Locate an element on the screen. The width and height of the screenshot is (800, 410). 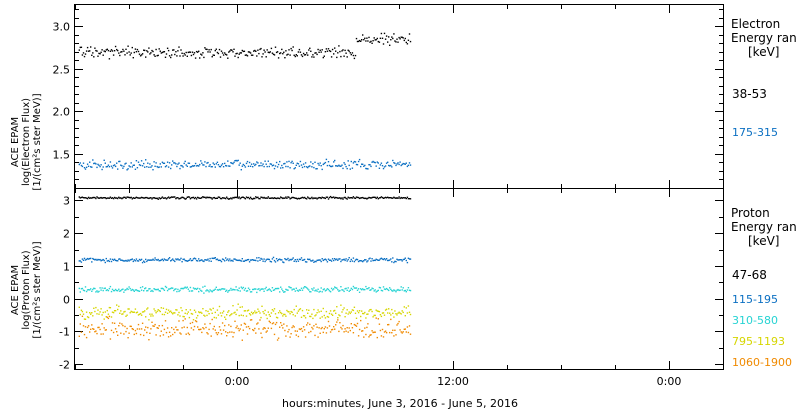
y-tick-label: 2.5 is located at coordinates (62, 70).